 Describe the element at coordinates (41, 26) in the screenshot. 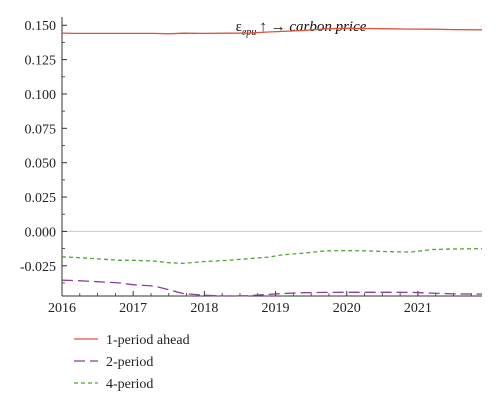

I see `y-tick-label: 0.150` at that location.